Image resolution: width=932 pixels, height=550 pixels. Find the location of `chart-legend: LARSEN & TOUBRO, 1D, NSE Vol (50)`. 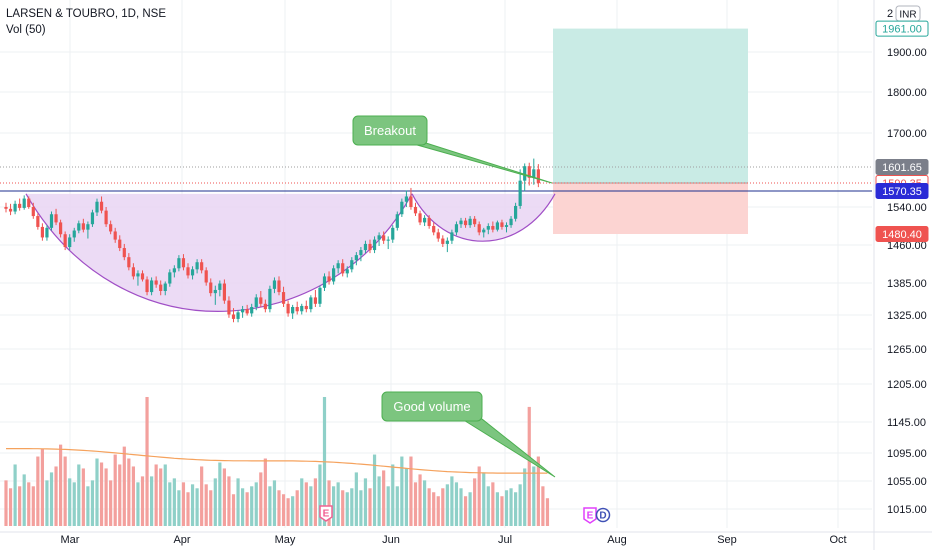

chart-legend: LARSEN & TOUBRO, 1D, NSE Vol (50) is located at coordinates (86, 22).